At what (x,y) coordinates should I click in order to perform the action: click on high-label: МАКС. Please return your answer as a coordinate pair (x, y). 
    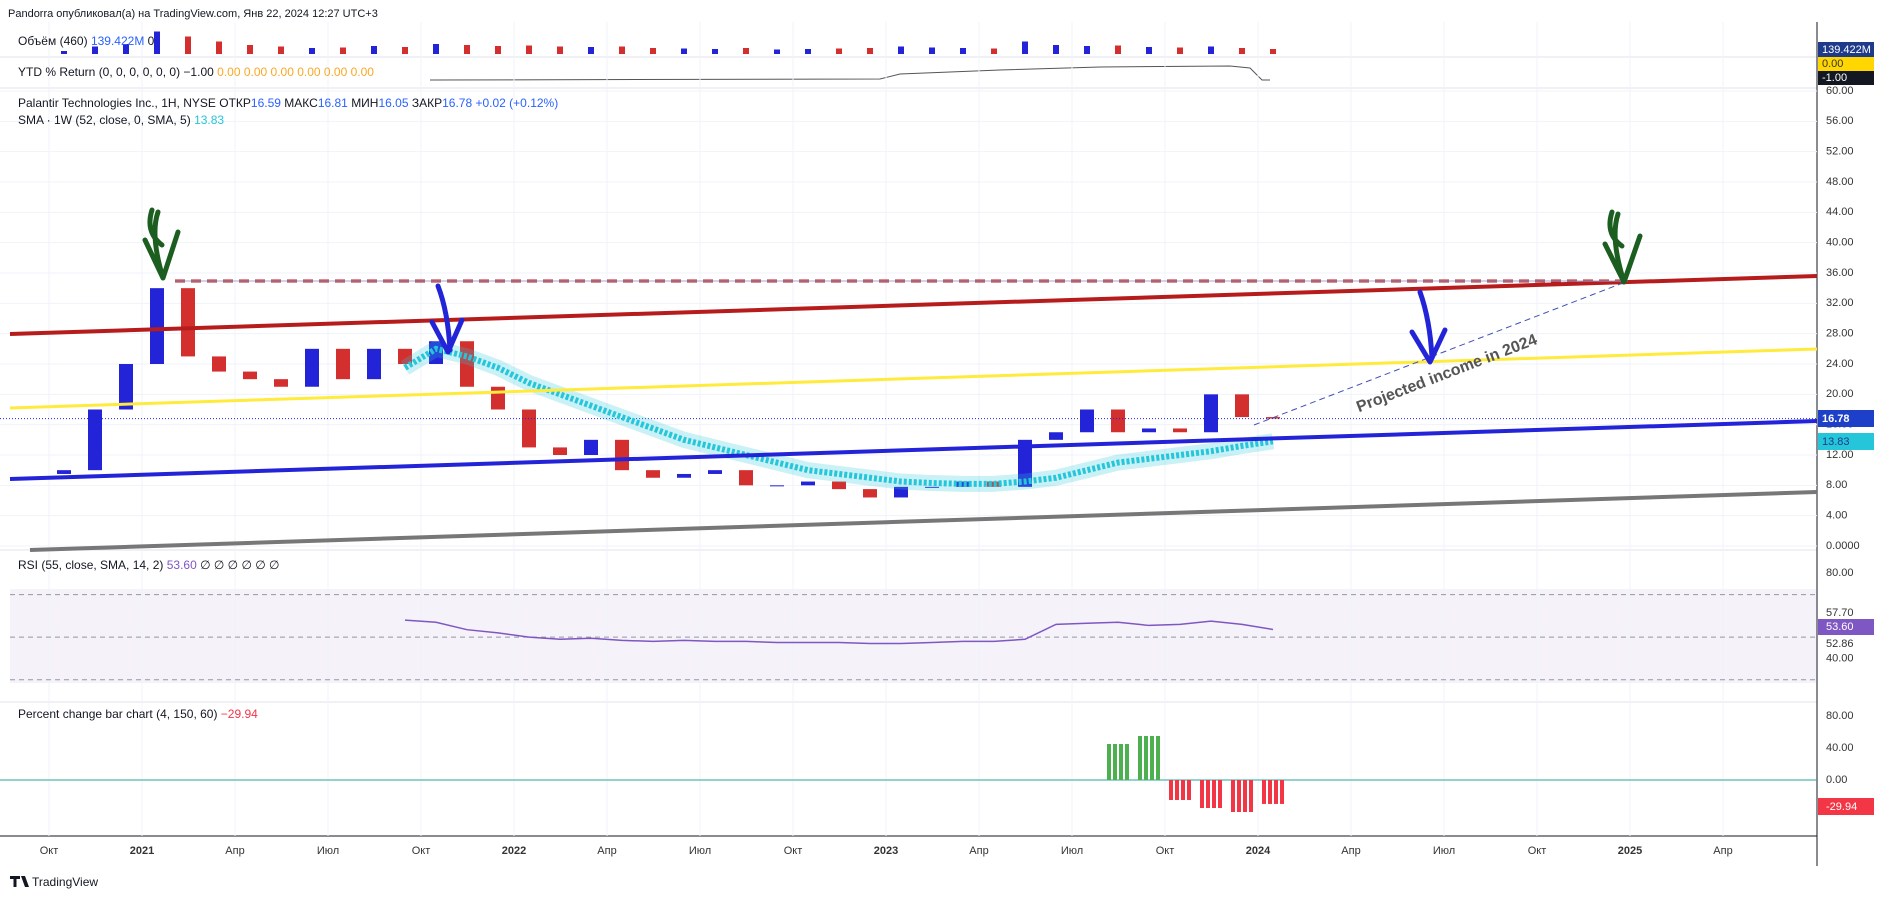
    Looking at the image, I should click on (301, 103).